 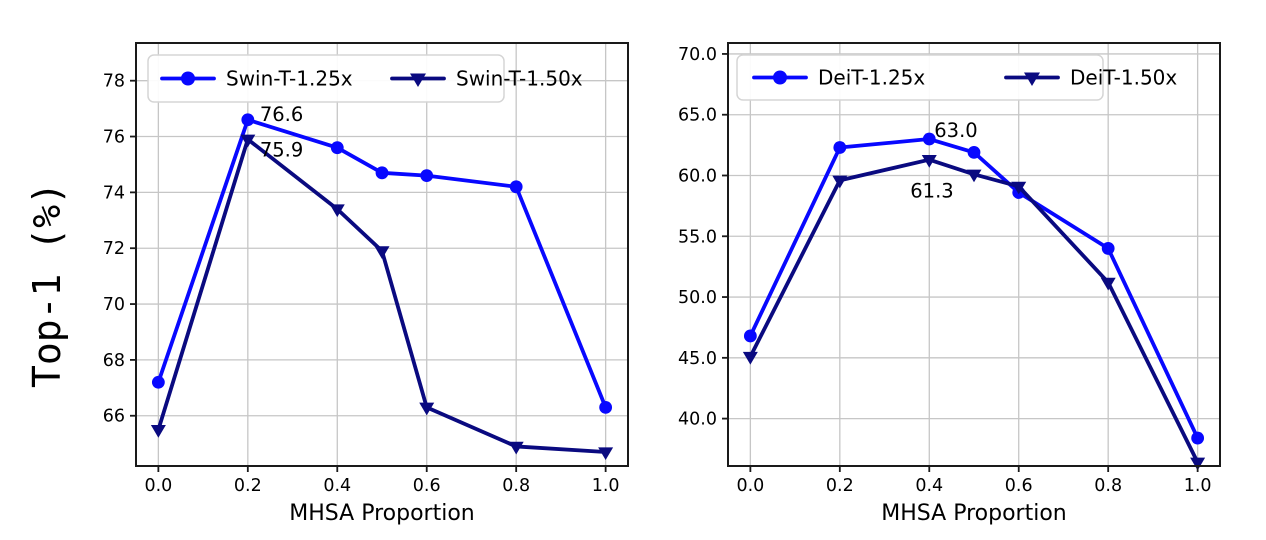 What do you see at coordinates (114, 249) in the screenshot?
I see `y-tick-label: 72` at bounding box center [114, 249].